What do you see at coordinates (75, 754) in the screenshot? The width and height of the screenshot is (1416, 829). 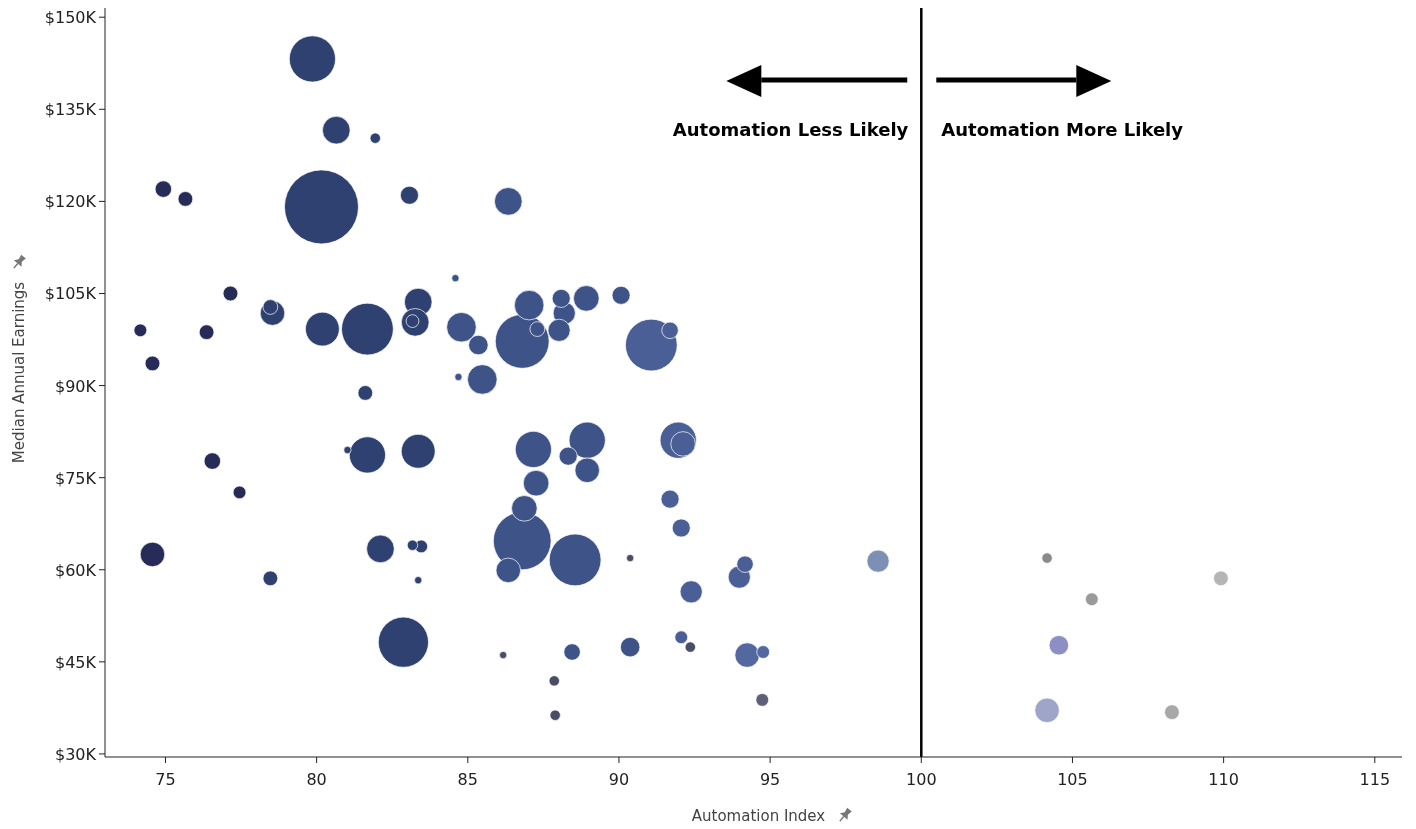 I see `y-tick-label: $30K` at bounding box center [75, 754].